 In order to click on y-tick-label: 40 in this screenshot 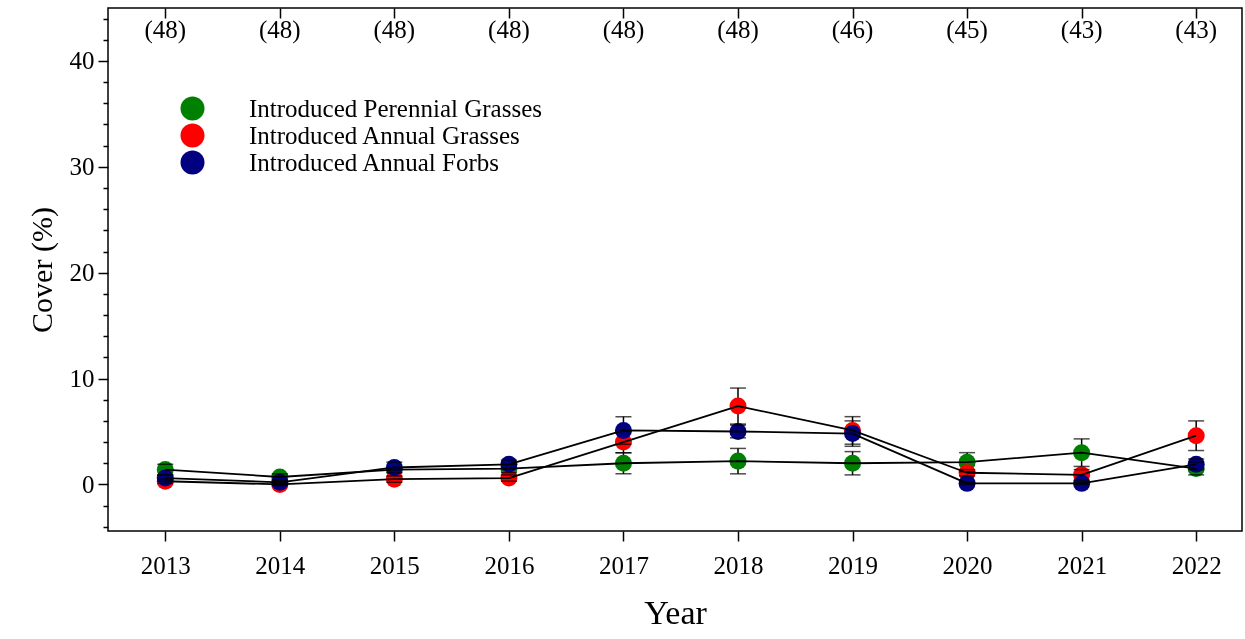, I will do `click(82, 61)`.